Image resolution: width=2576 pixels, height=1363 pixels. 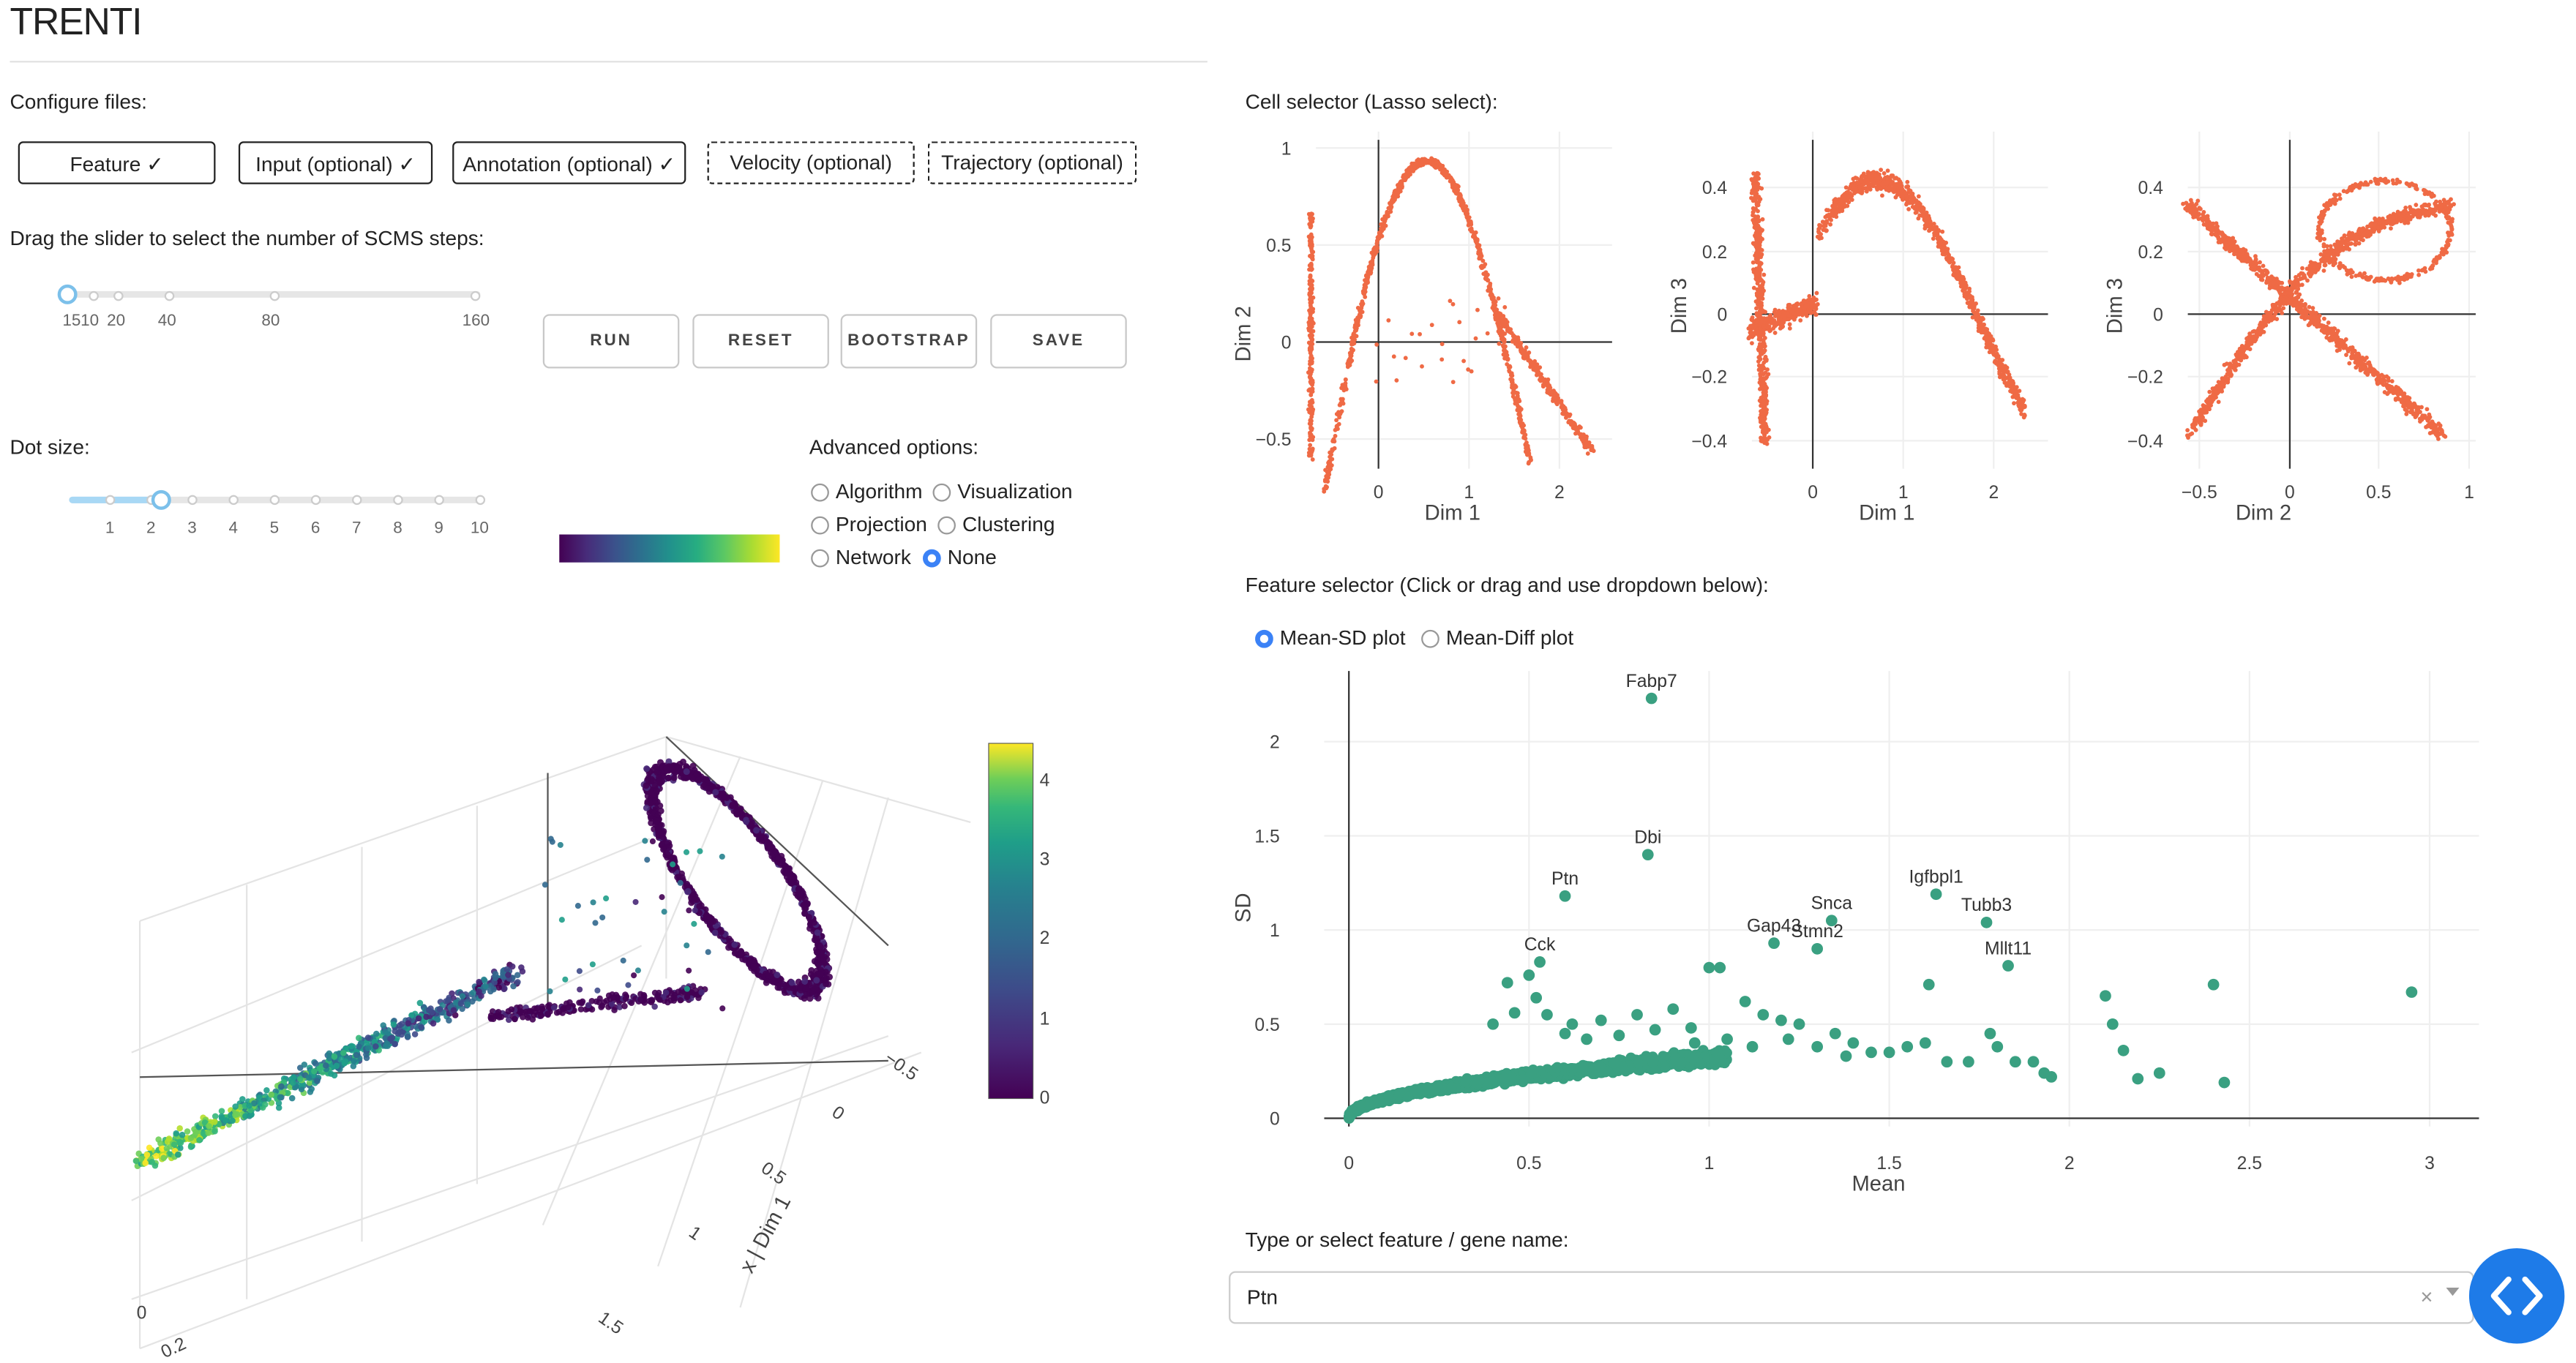 What do you see at coordinates (161, 500) in the screenshot?
I see `dot-size-slider-handle` at bounding box center [161, 500].